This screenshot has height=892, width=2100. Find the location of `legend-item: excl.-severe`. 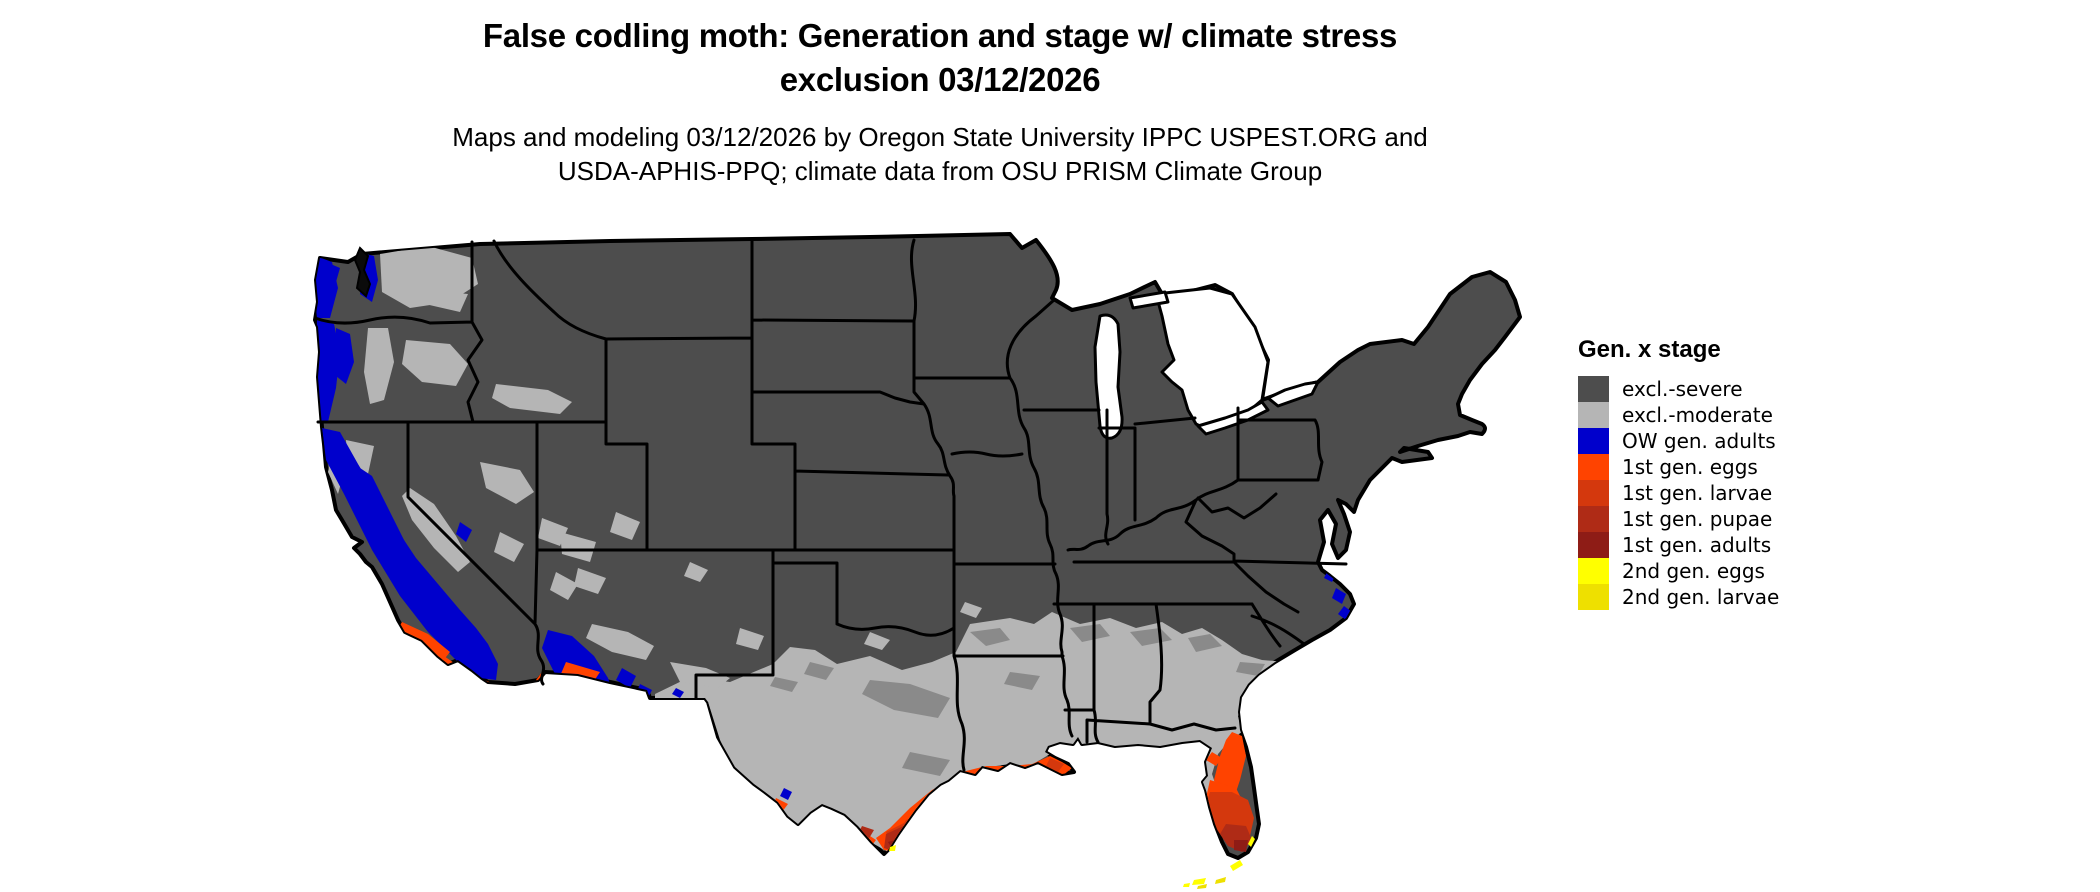

legend-item: excl.-severe is located at coordinates (1738, 389).